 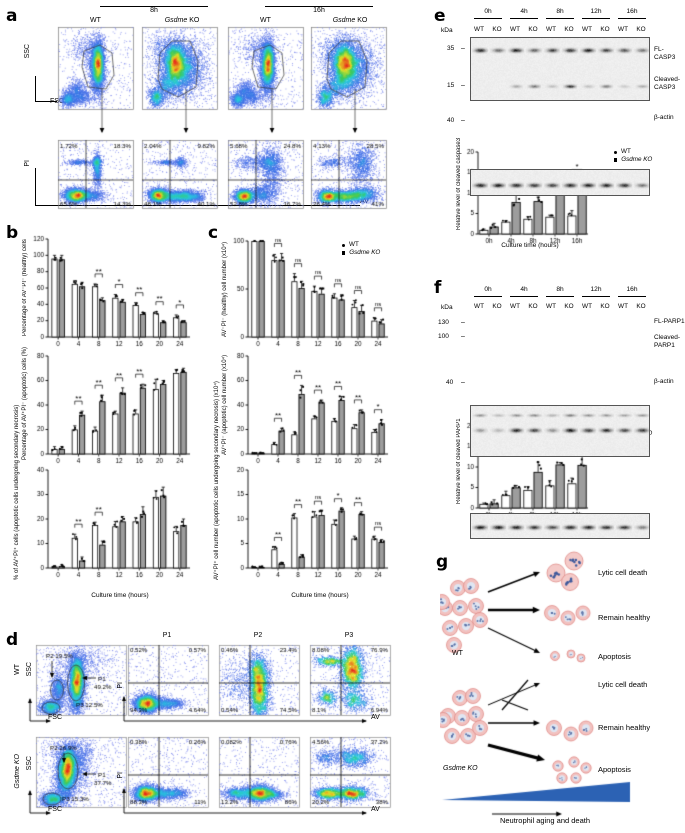 I want to click on panel-d-fsc-ko: FSC, so click(x=55, y=809).